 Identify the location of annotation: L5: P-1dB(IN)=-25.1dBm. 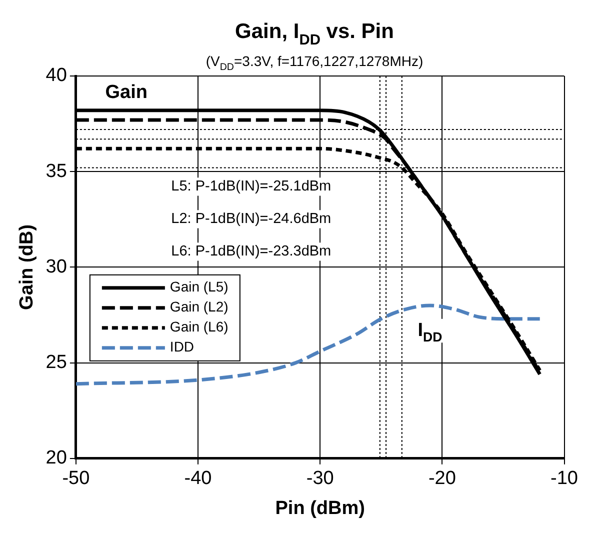
(251, 186).